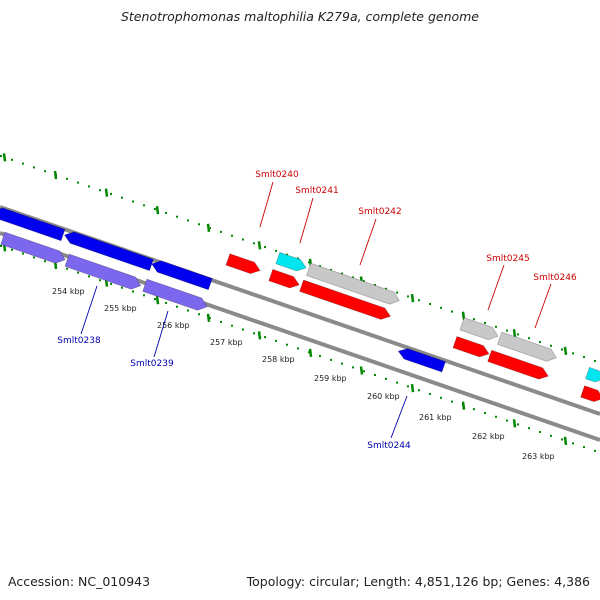 This screenshot has width=600, height=600. What do you see at coordinates (120, 308) in the screenshot?
I see `tick-label: 255 kbp` at bounding box center [120, 308].